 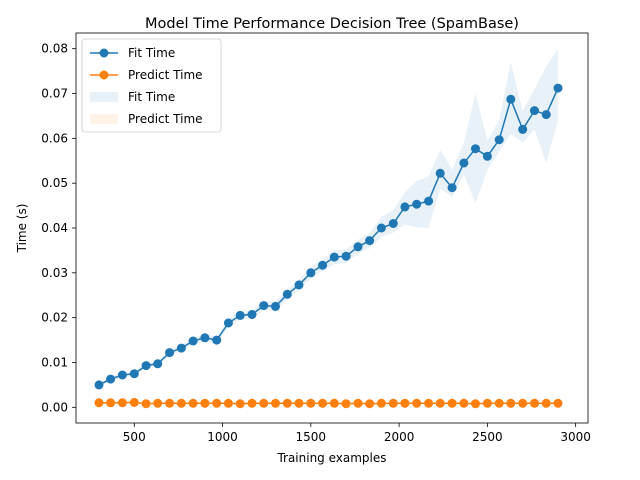 What do you see at coordinates (487, 437) in the screenshot?
I see `x-tick-label: 2500` at bounding box center [487, 437].